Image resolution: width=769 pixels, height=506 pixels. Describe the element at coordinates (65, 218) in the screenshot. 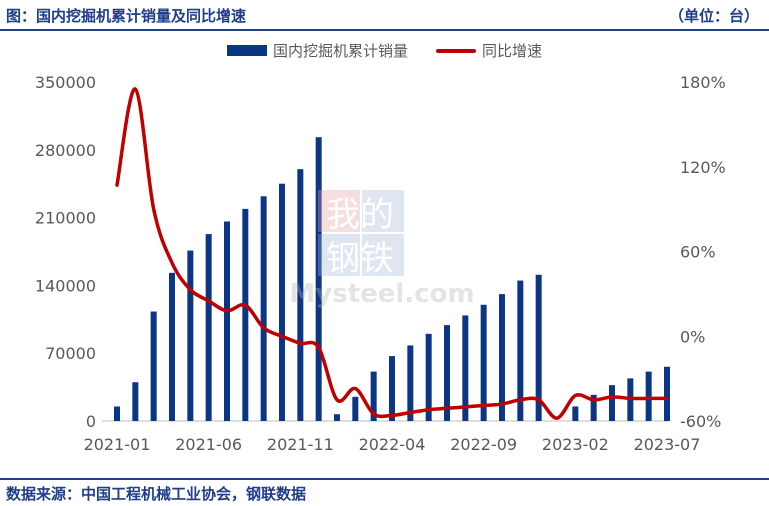

I see `y-left-tick-label: 210000` at that location.